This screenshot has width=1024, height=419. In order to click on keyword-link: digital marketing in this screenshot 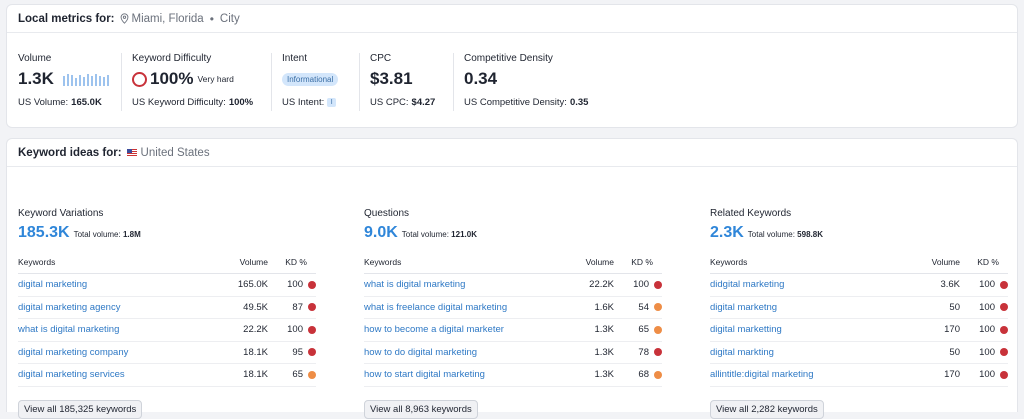, I will do `click(53, 285)`.